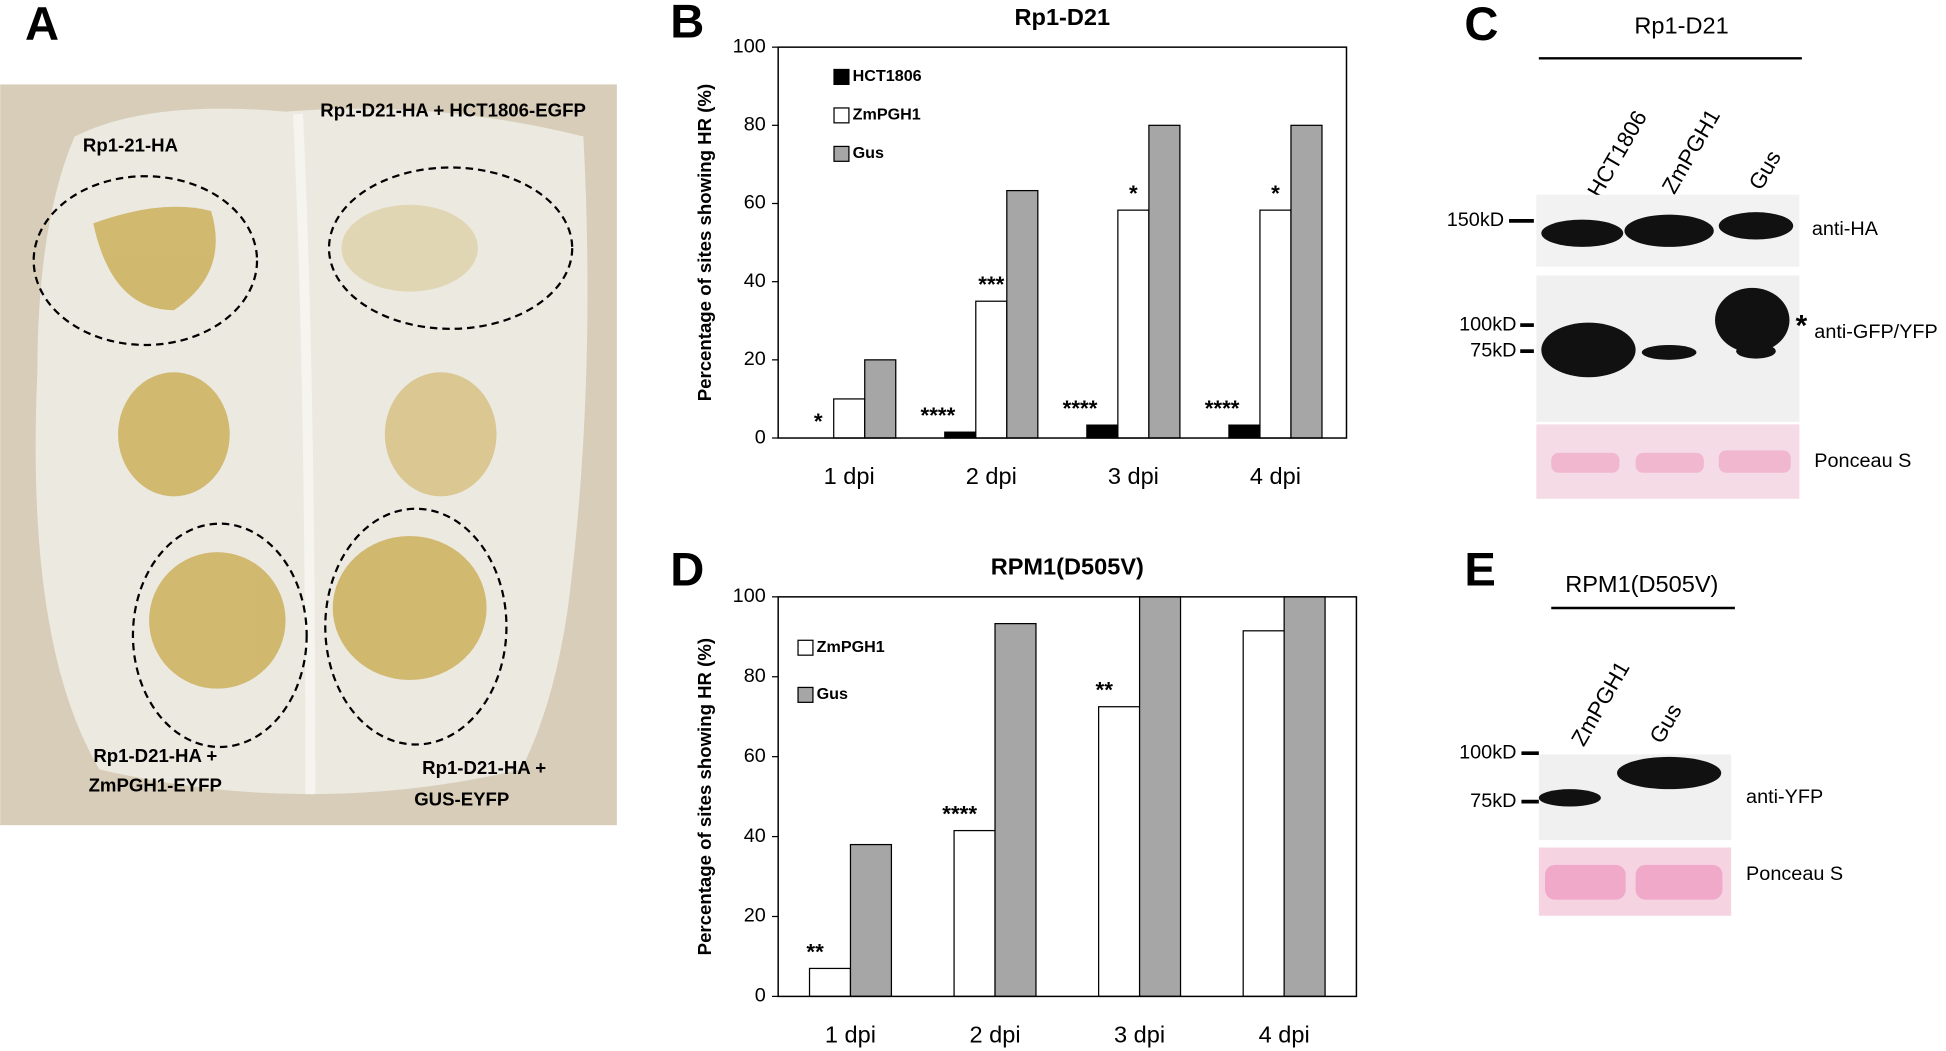 The height and width of the screenshot is (1051, 1946). What do you see at coordinates (461, 798) in the screenshot?
I see `photo-label: GUS-EYFP` at bounding box center [461, 798].